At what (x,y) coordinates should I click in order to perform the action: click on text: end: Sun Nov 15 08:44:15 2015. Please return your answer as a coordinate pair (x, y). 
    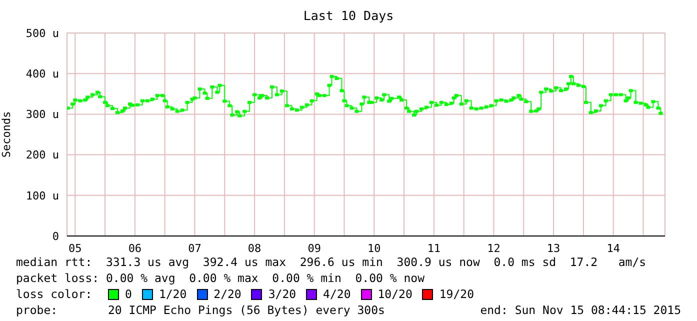
    Looking at the image, I should click on (580, 310).